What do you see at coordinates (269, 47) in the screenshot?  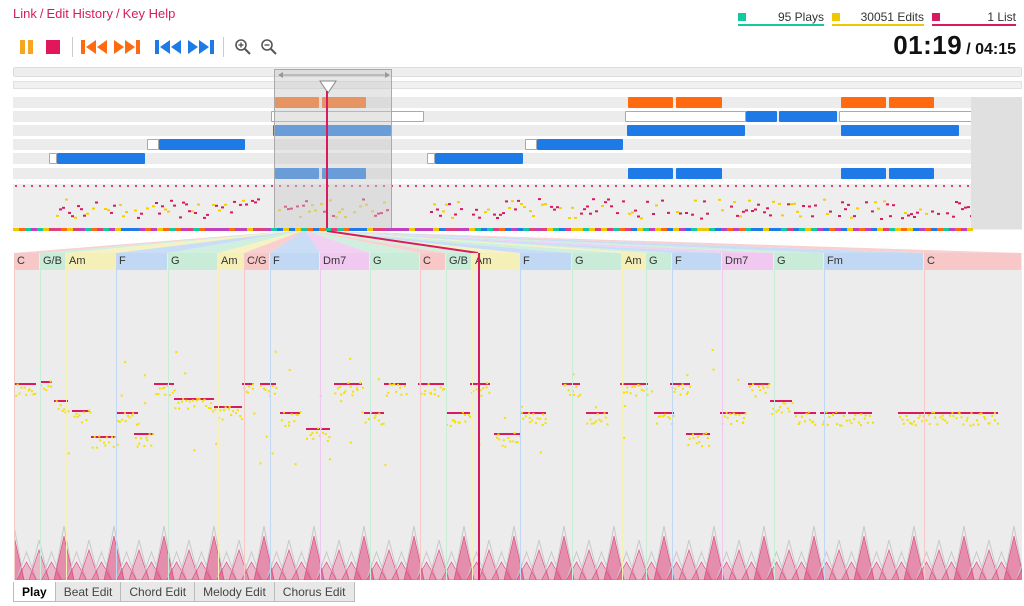 I see `zoom-out-button` at bounding box center [269, 47].